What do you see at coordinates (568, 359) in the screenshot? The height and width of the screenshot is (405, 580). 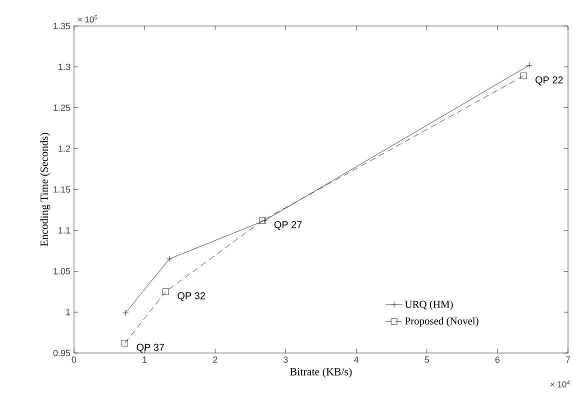 I see `x-tick-label: 7` at bounding box center [568, 359].